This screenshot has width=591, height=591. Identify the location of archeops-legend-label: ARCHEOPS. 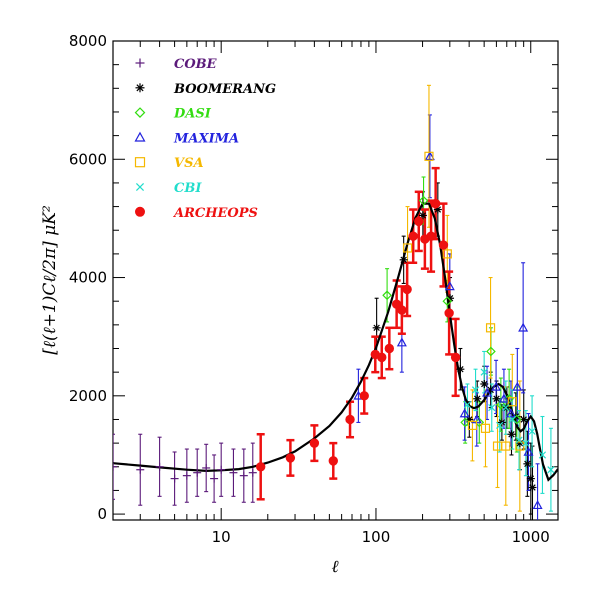
(215, 213).